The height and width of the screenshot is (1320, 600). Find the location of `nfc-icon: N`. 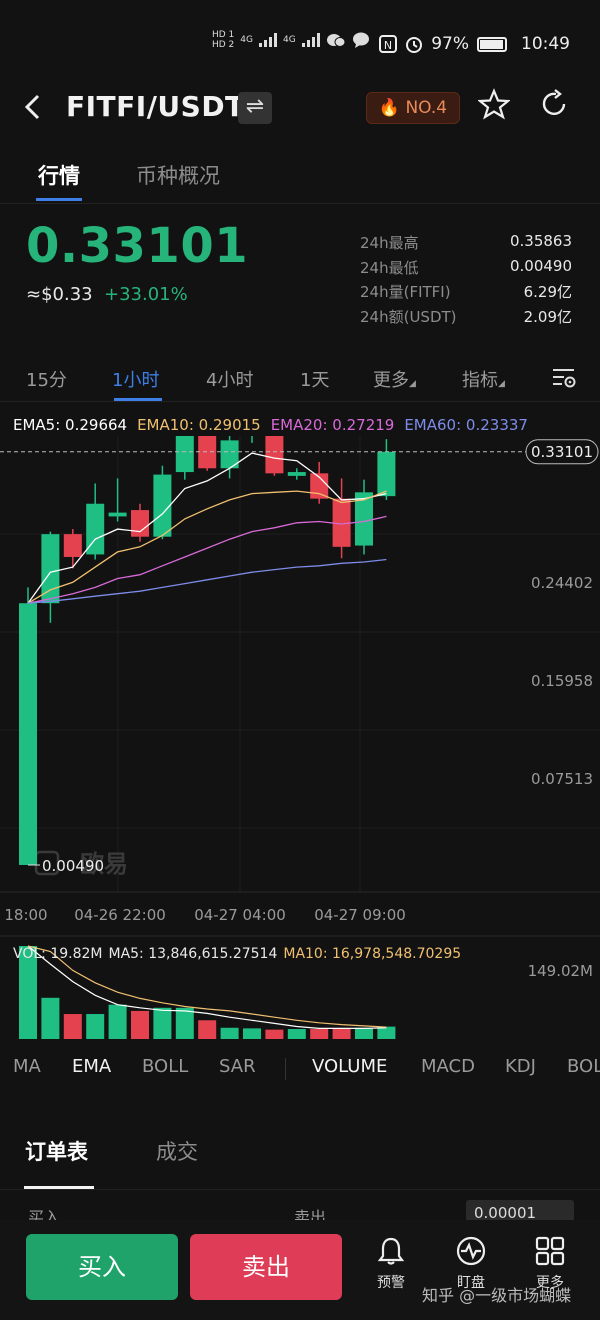

nfc-icon: N is located at coordinates (388, 44).